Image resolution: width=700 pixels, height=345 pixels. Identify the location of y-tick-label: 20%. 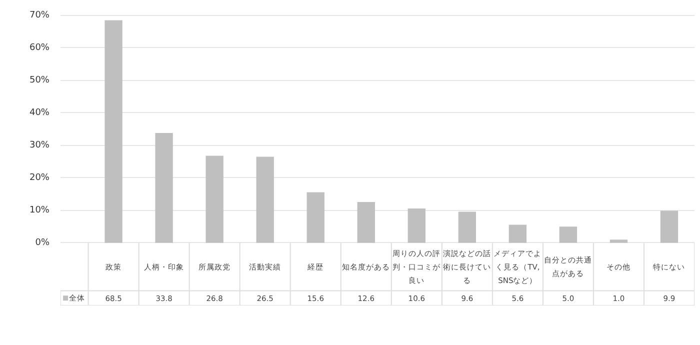
(39, 177).